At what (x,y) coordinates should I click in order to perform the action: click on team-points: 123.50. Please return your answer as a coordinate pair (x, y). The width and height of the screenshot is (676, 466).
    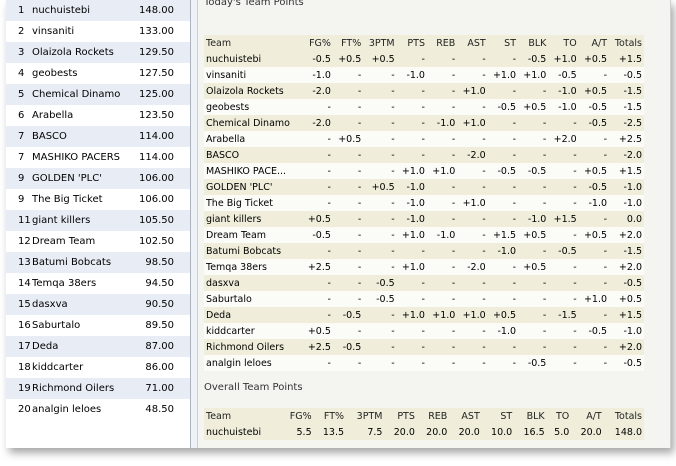
    Looking at the image, I should click on (156, 115).